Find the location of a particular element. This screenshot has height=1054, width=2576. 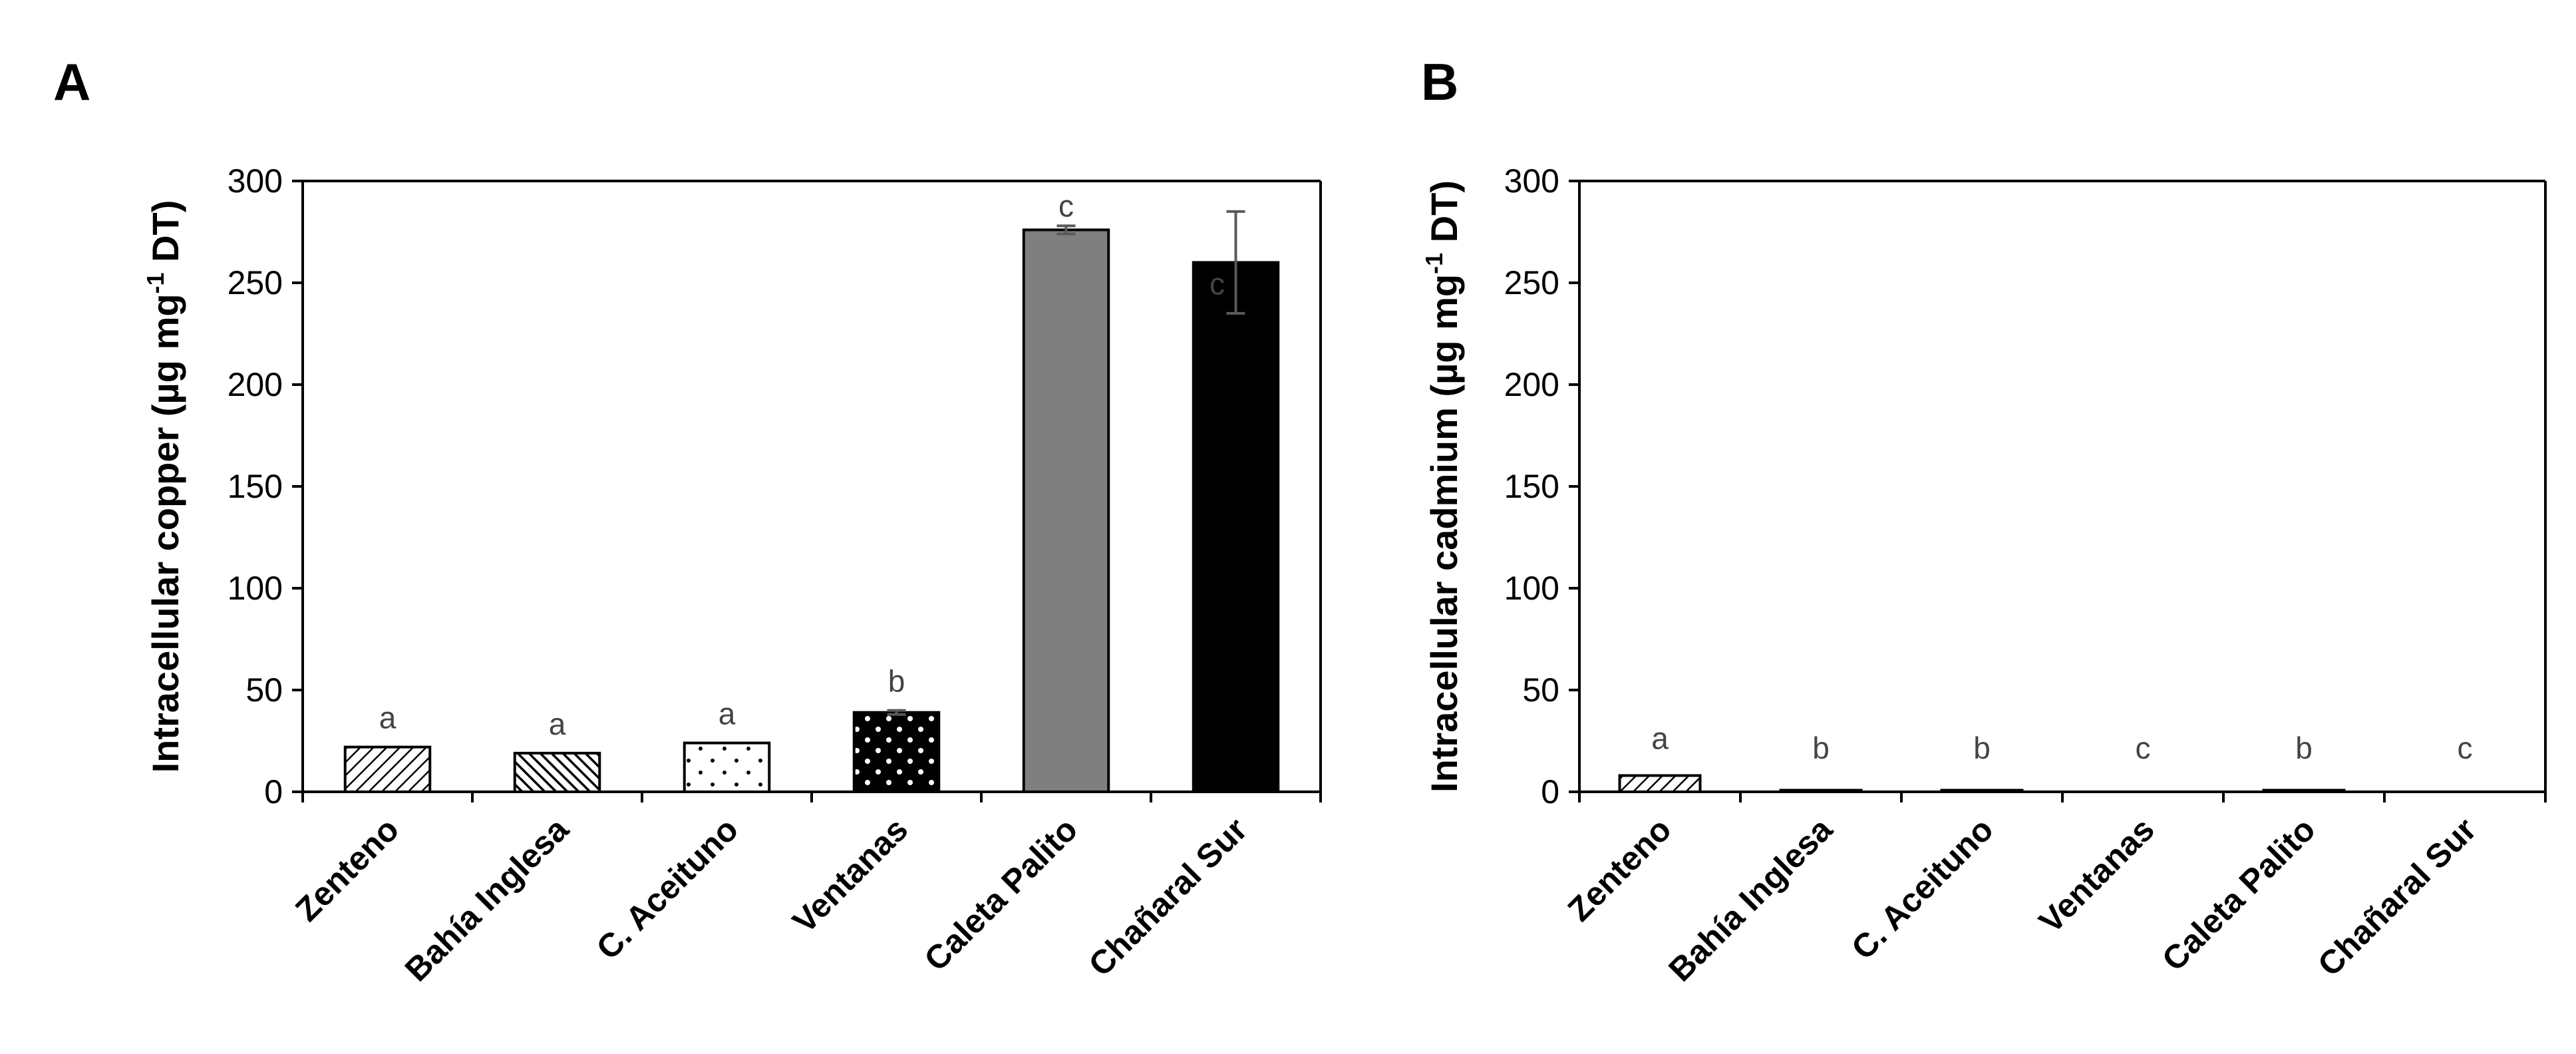

y-axis-label-main: Intracellular copper (µg mg is located at coordinates (165, 533).